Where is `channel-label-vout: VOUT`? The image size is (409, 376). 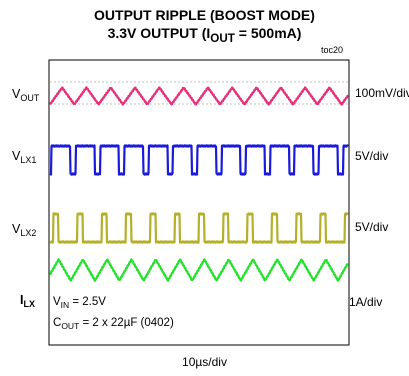
channel-label-vout: VOUT is located at coordinates (26, 95).